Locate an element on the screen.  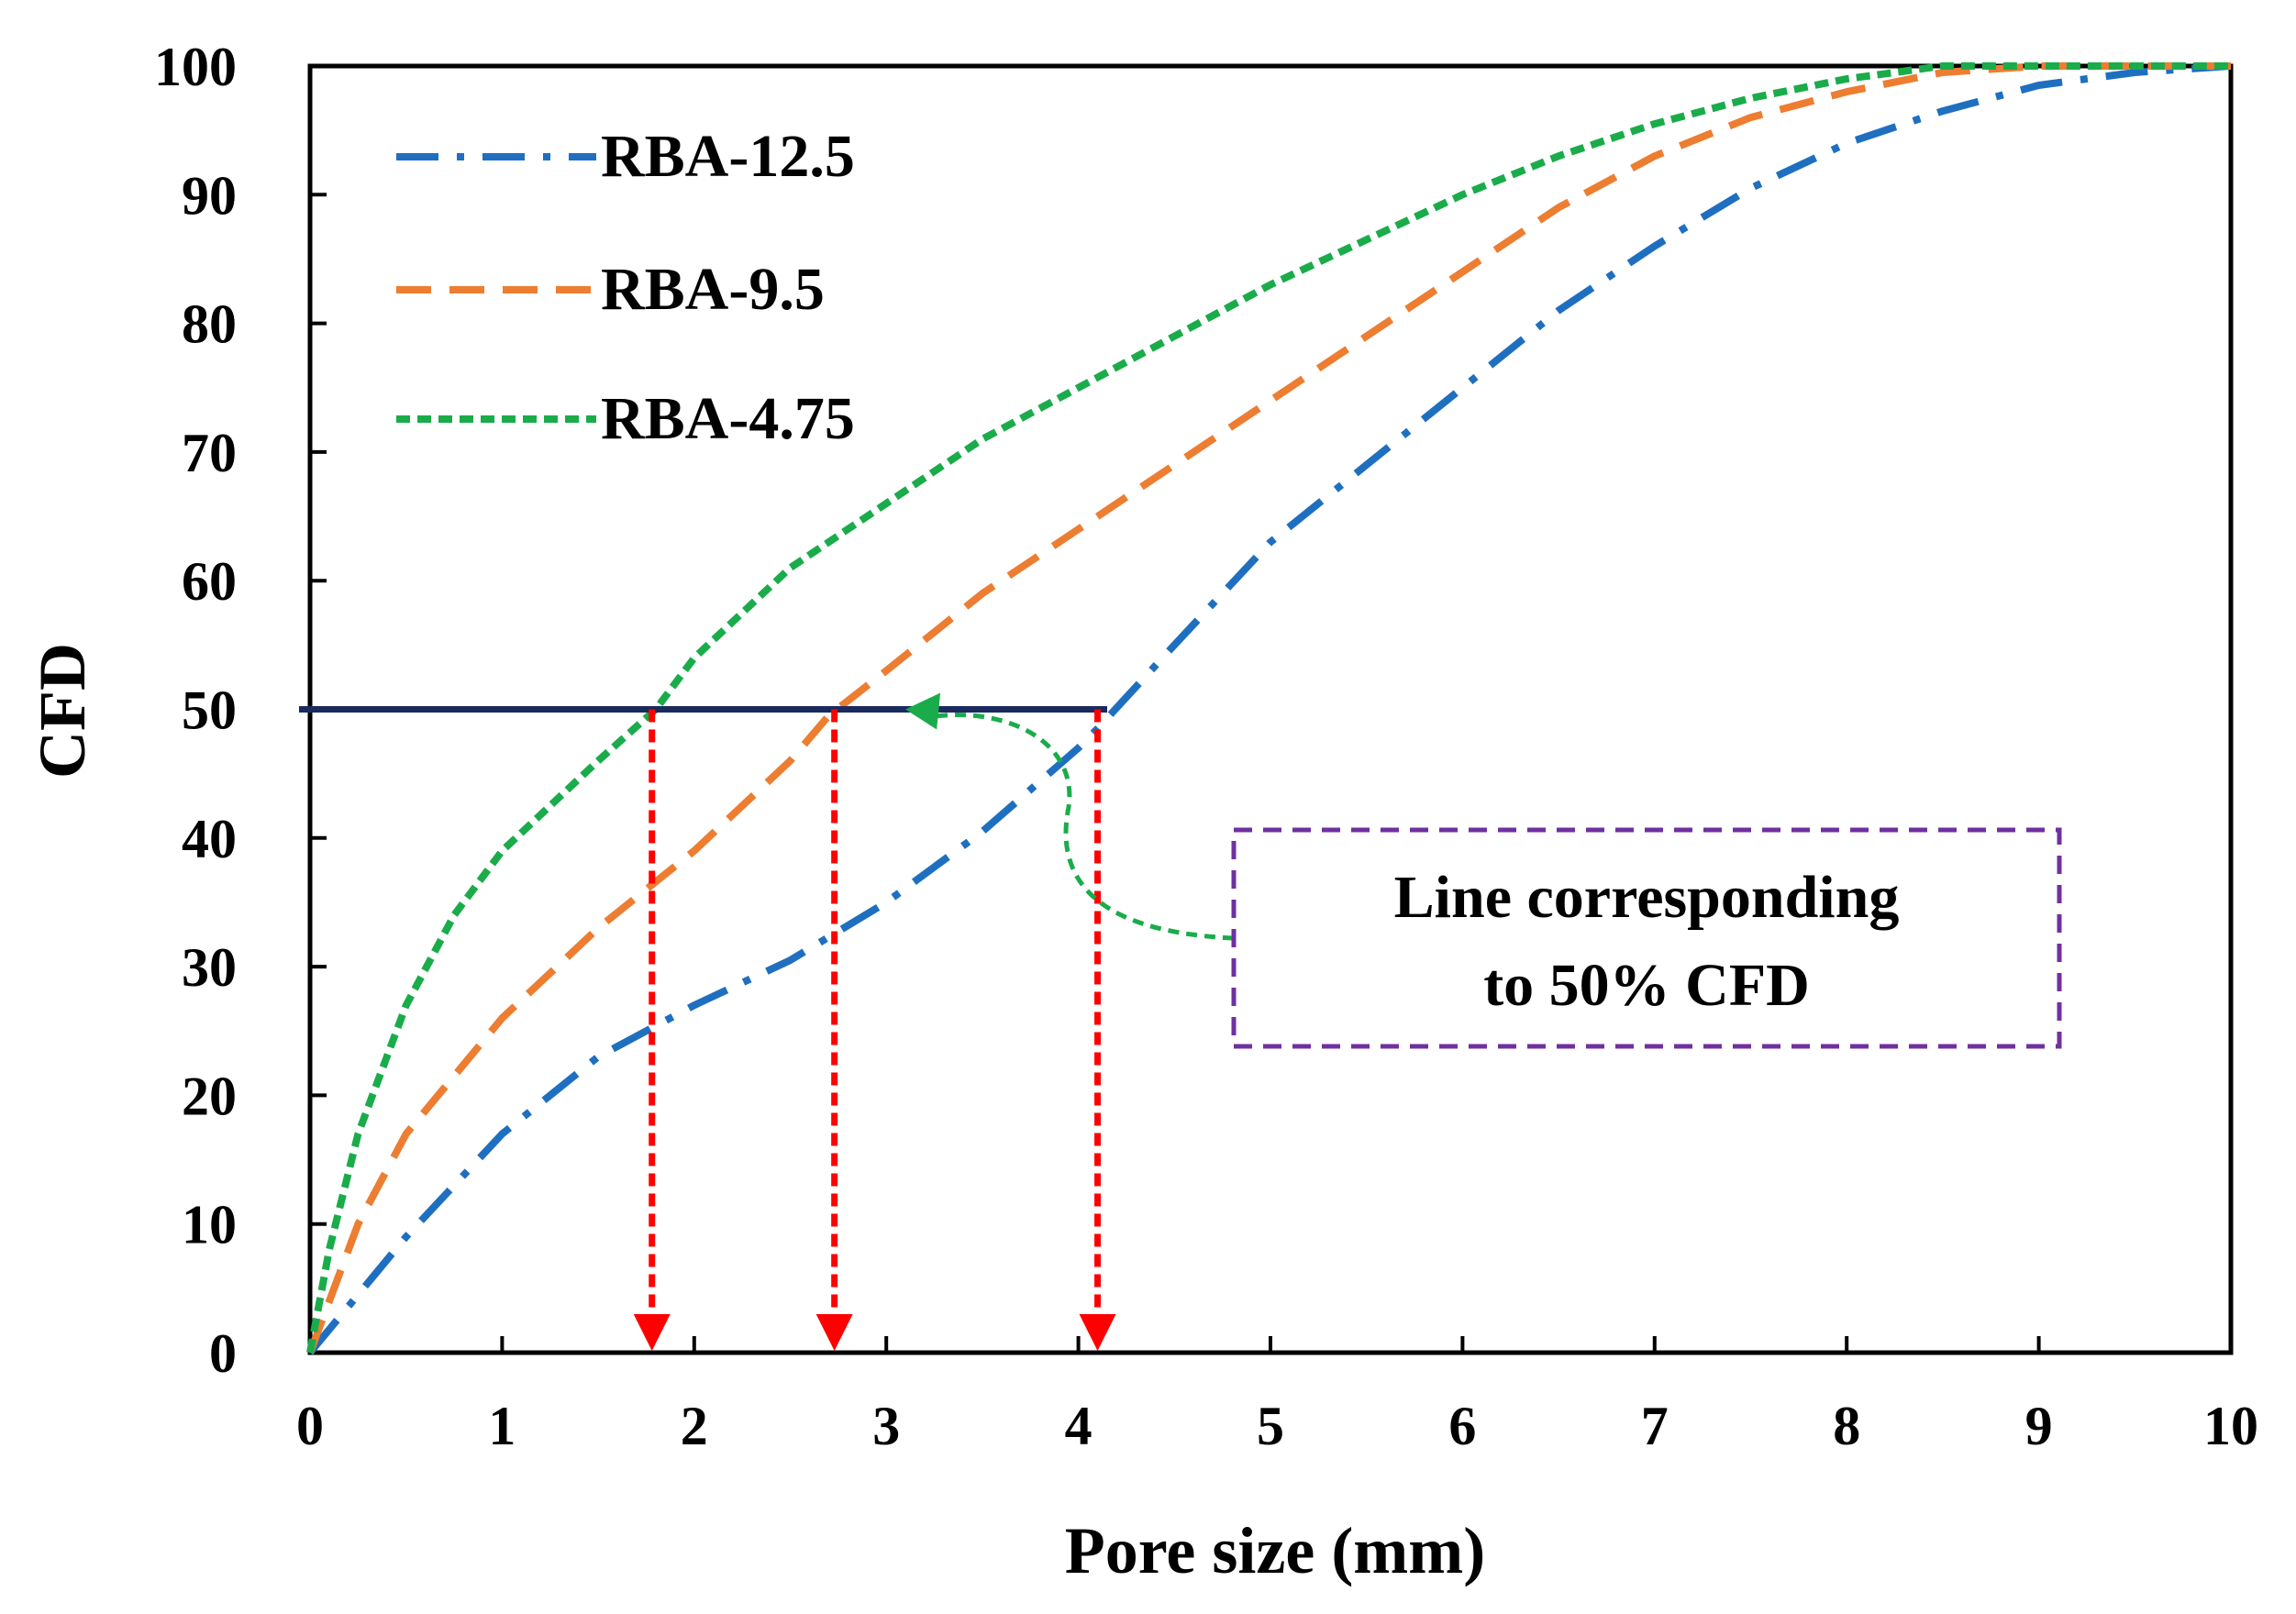
y-tick-label: 100 is located at coordinates (195, 67).